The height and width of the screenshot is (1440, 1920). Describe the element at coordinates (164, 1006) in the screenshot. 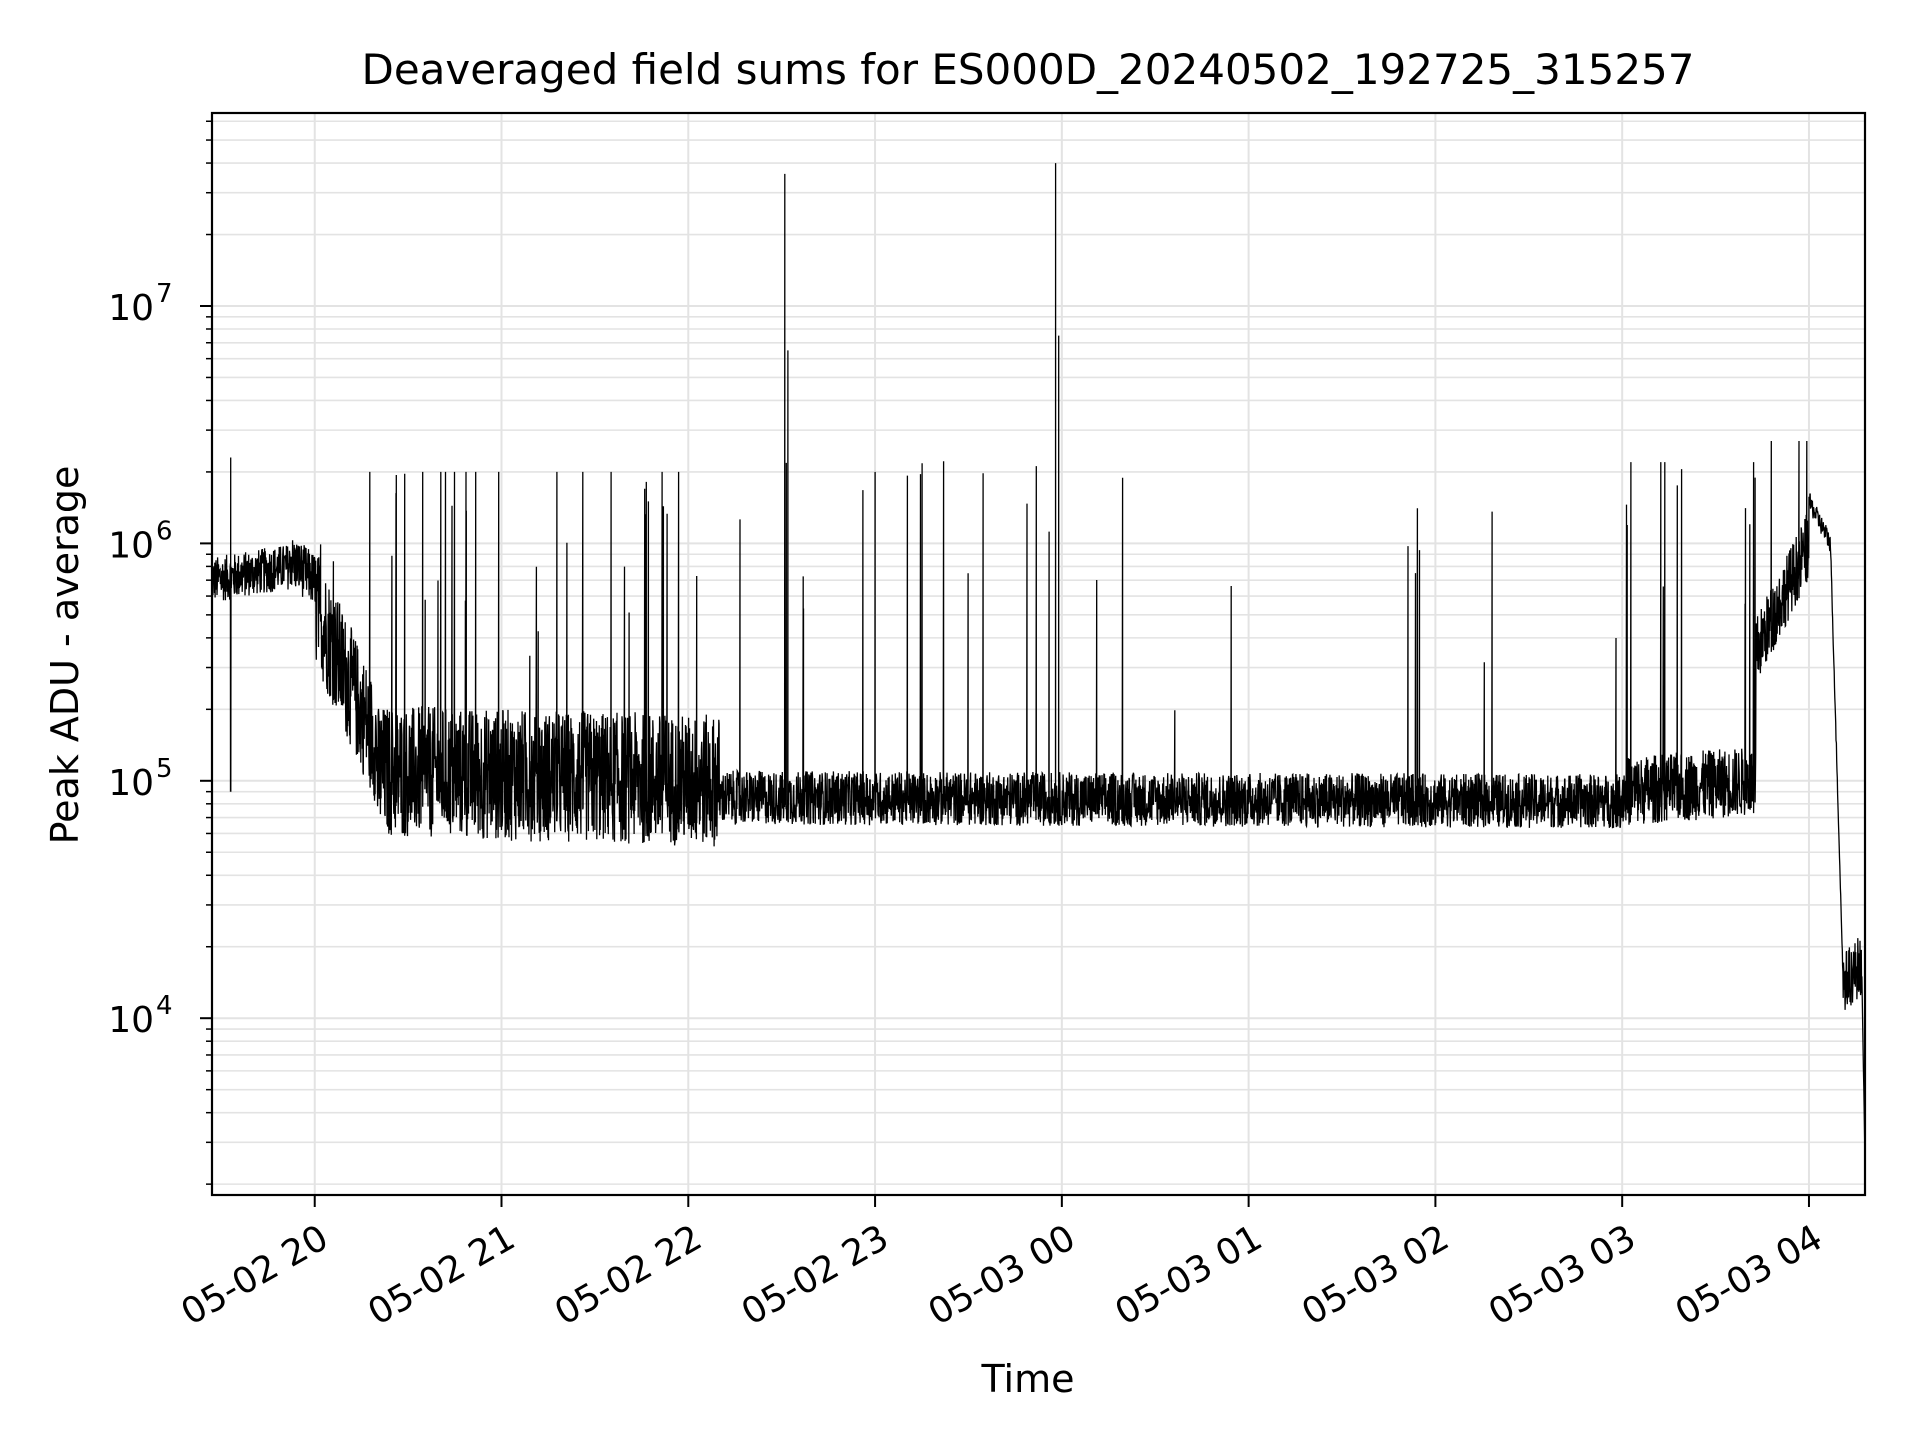

I see `y-tick-exponent: 4` at that location.